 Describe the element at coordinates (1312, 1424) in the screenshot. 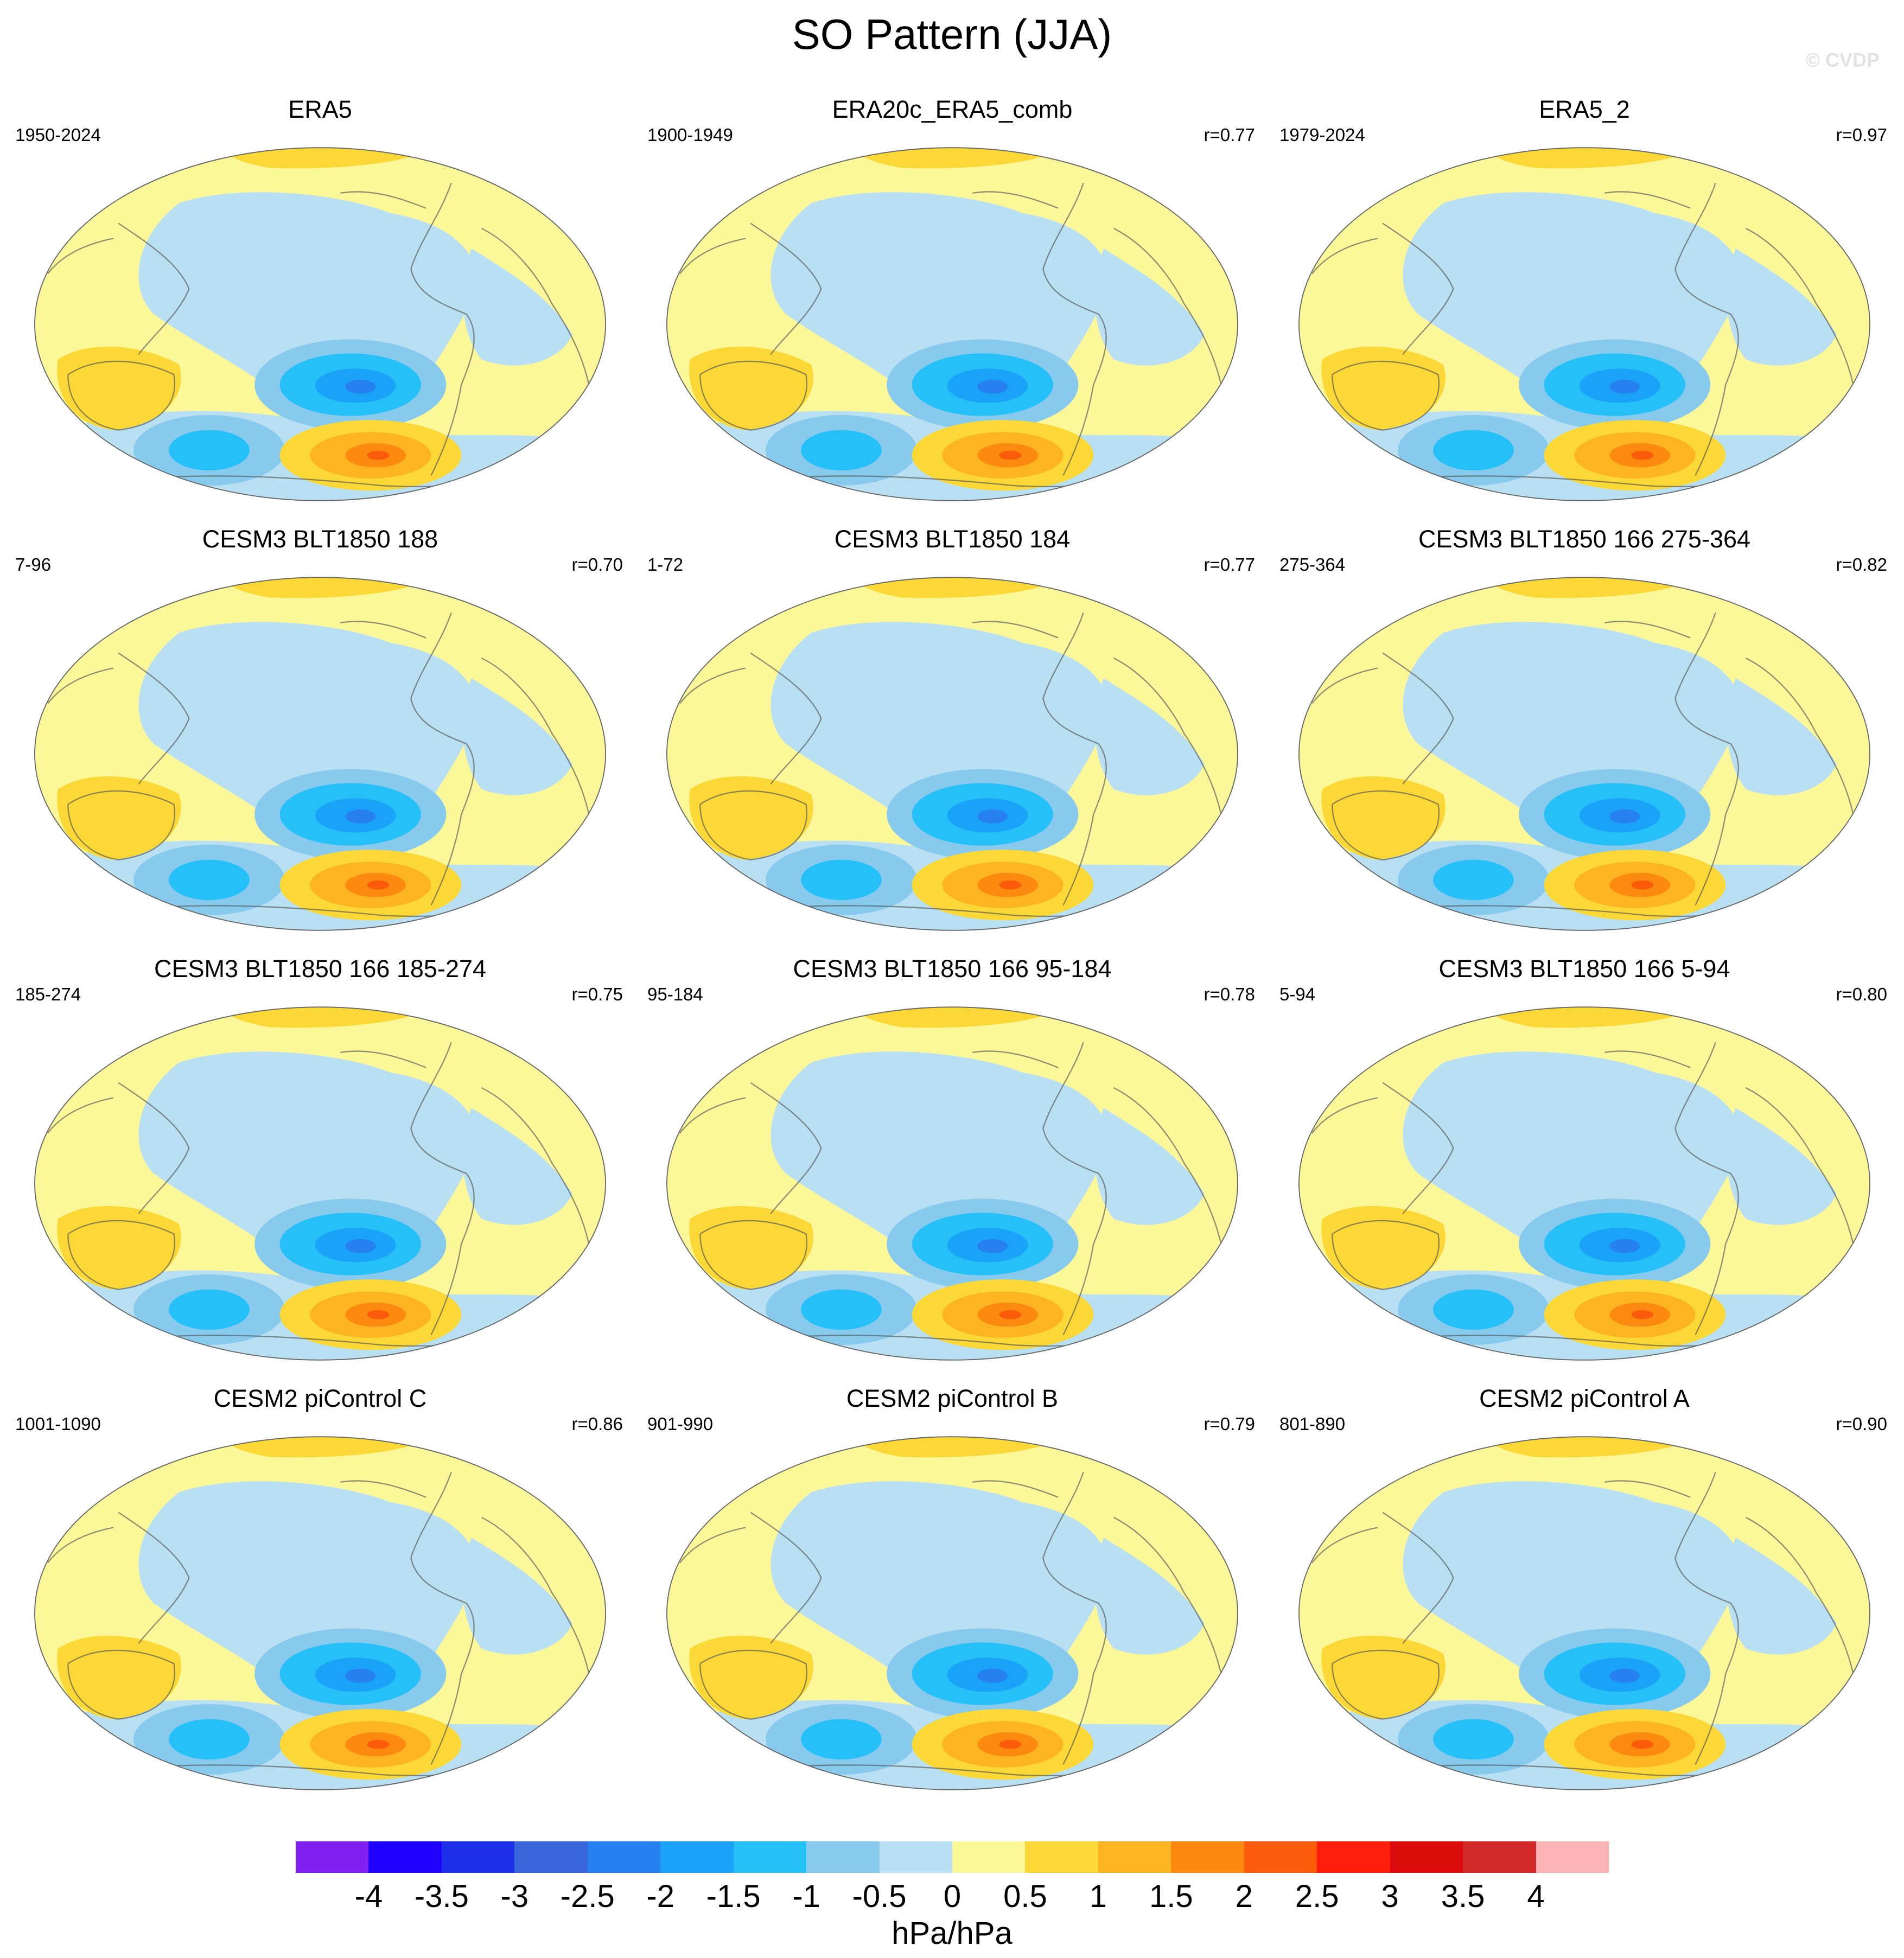

I see `panel-period: 801-890` at that location.